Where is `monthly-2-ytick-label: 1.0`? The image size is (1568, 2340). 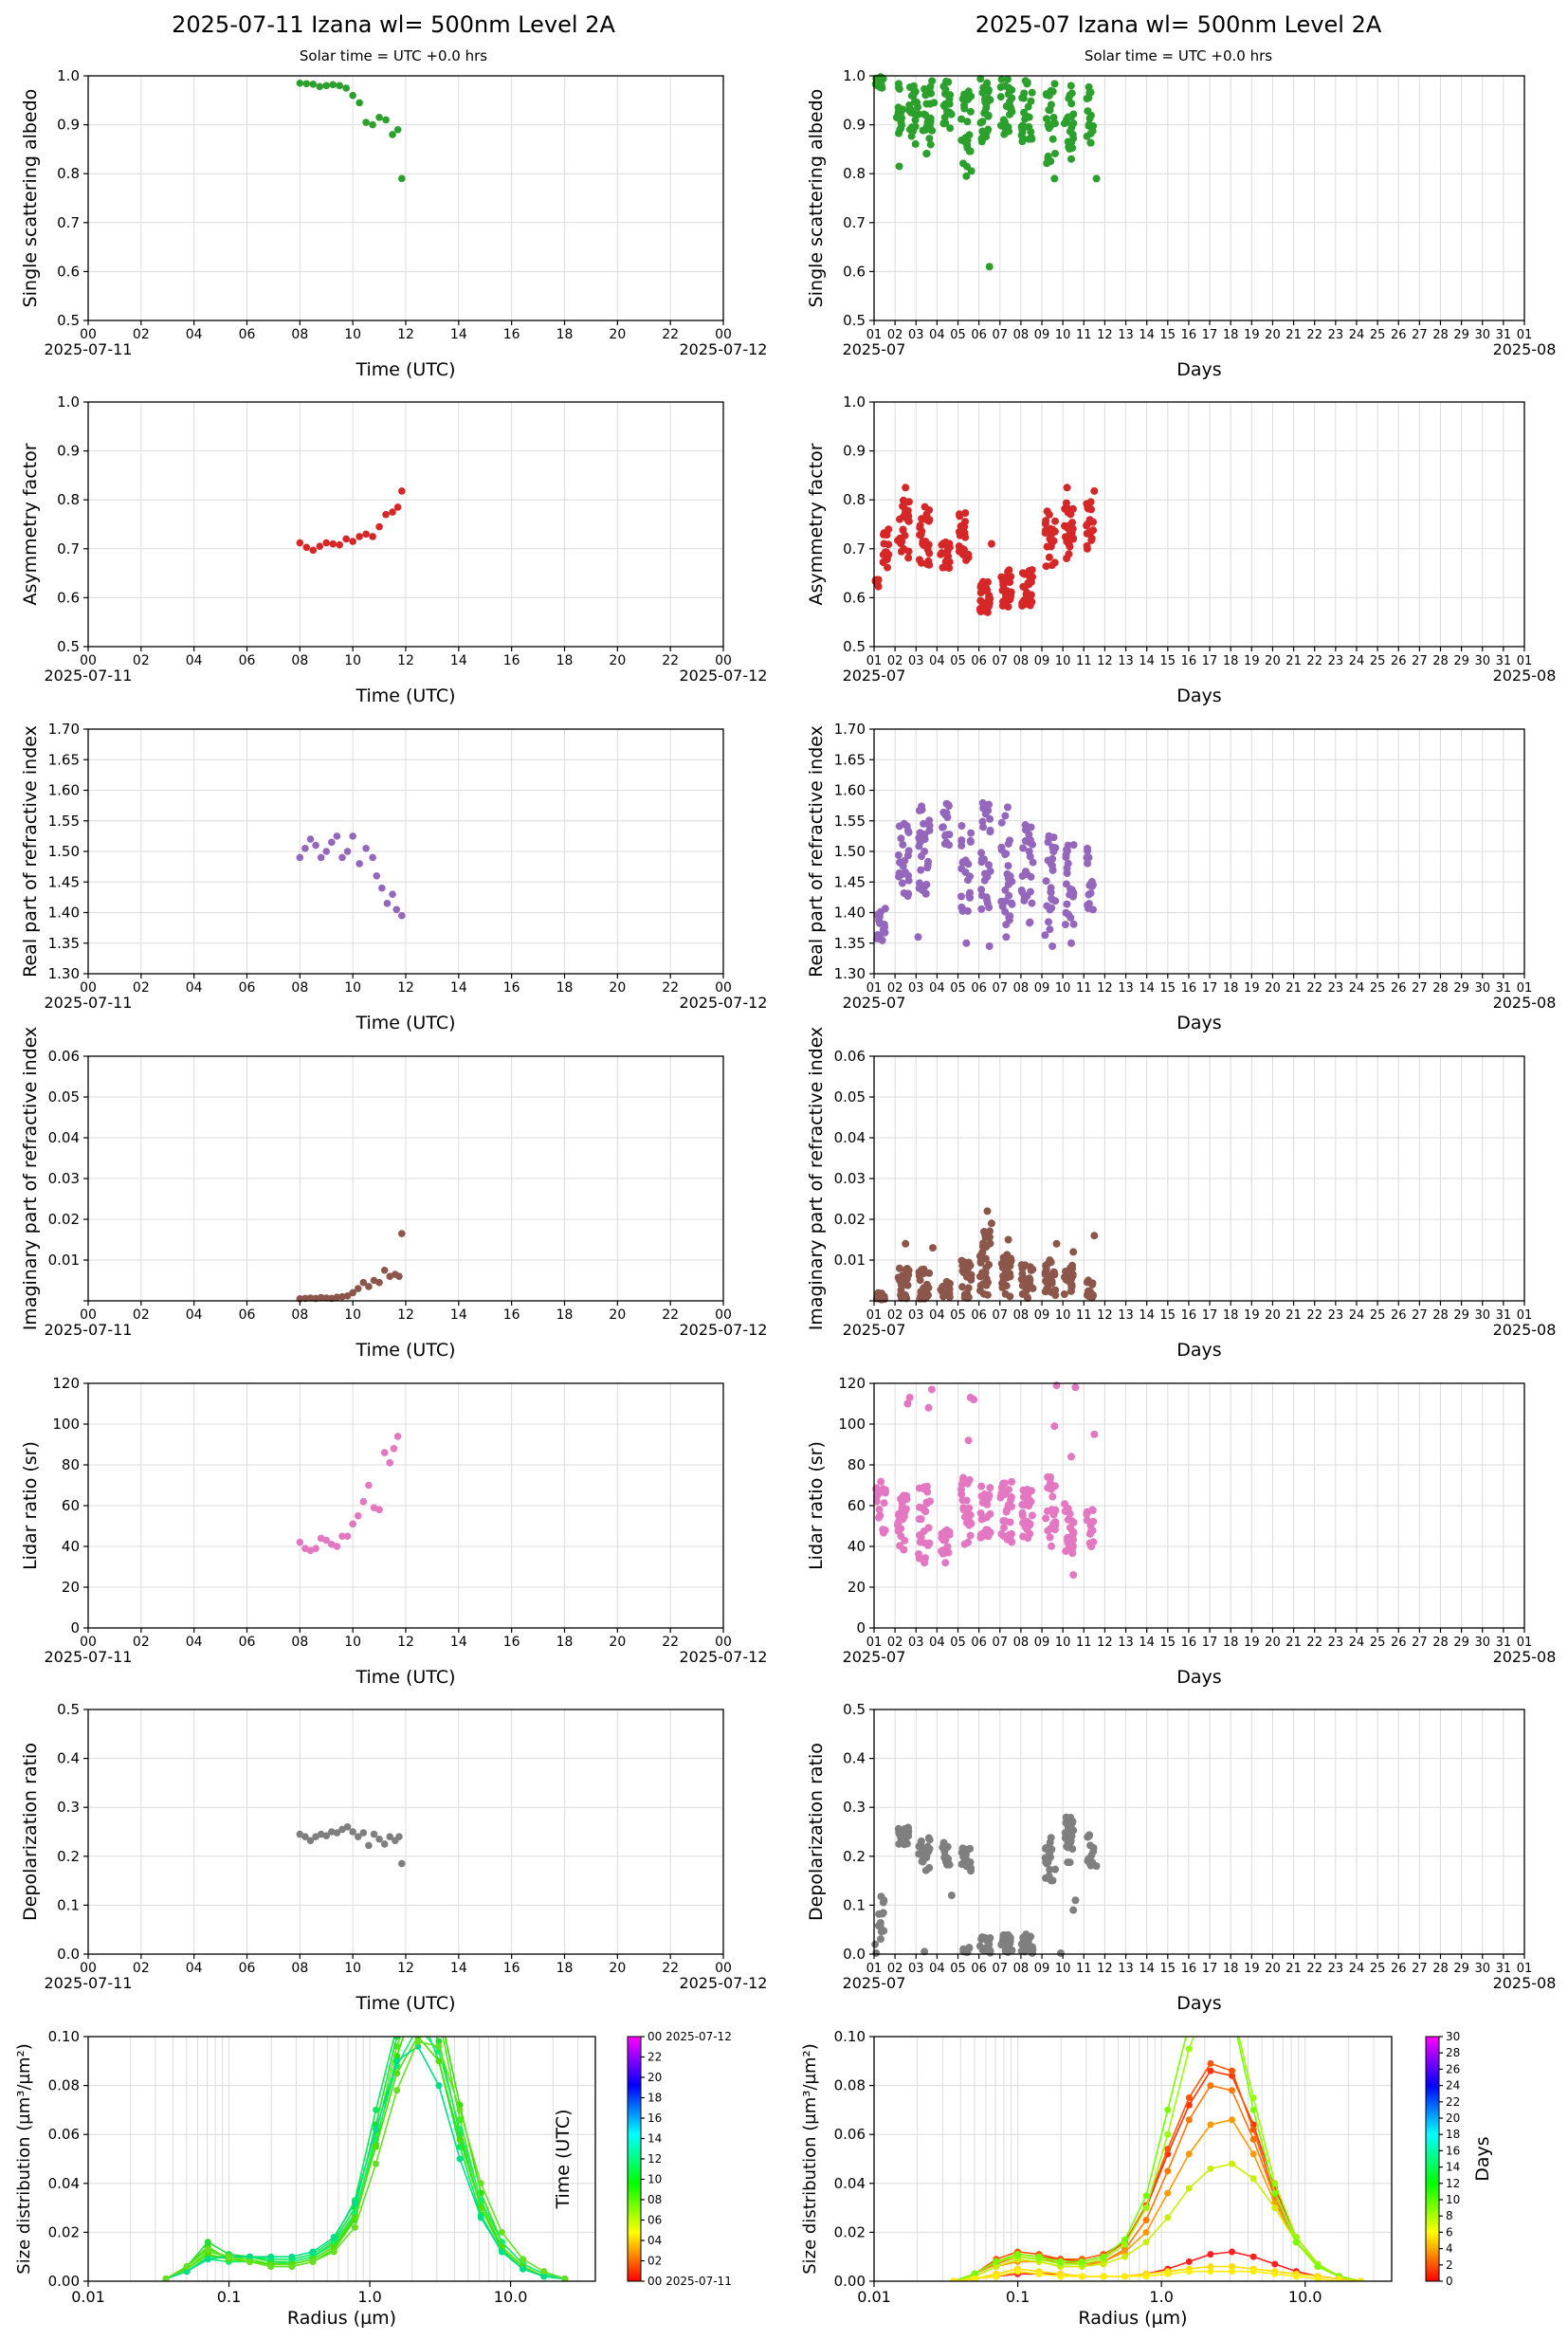 monthly-2-ytick-label: 1.0 is located at coordinates (854, 402).